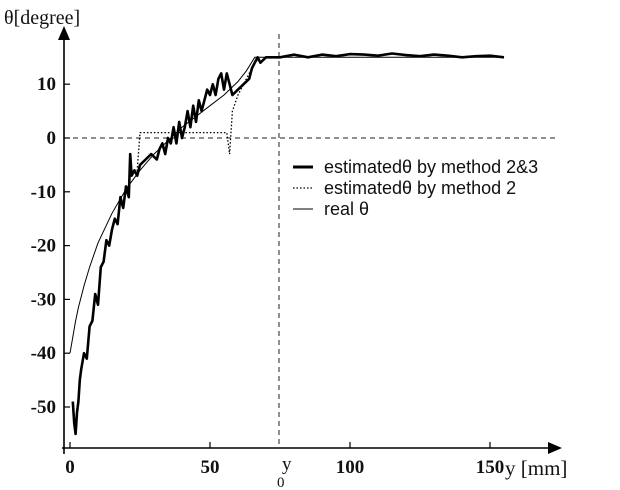 This screenshot has height=490, width=620. What do you see at coordinates (536, 468) in the screenshot?
I see `x-axis-label: y [mm]` at bounding box center [536, 468].